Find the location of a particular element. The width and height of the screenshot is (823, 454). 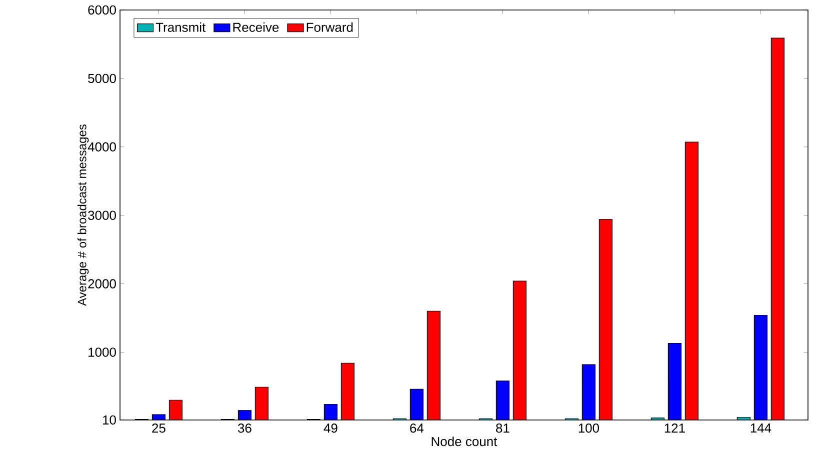

legend-label: Receive is located at coordinates (256, 27).